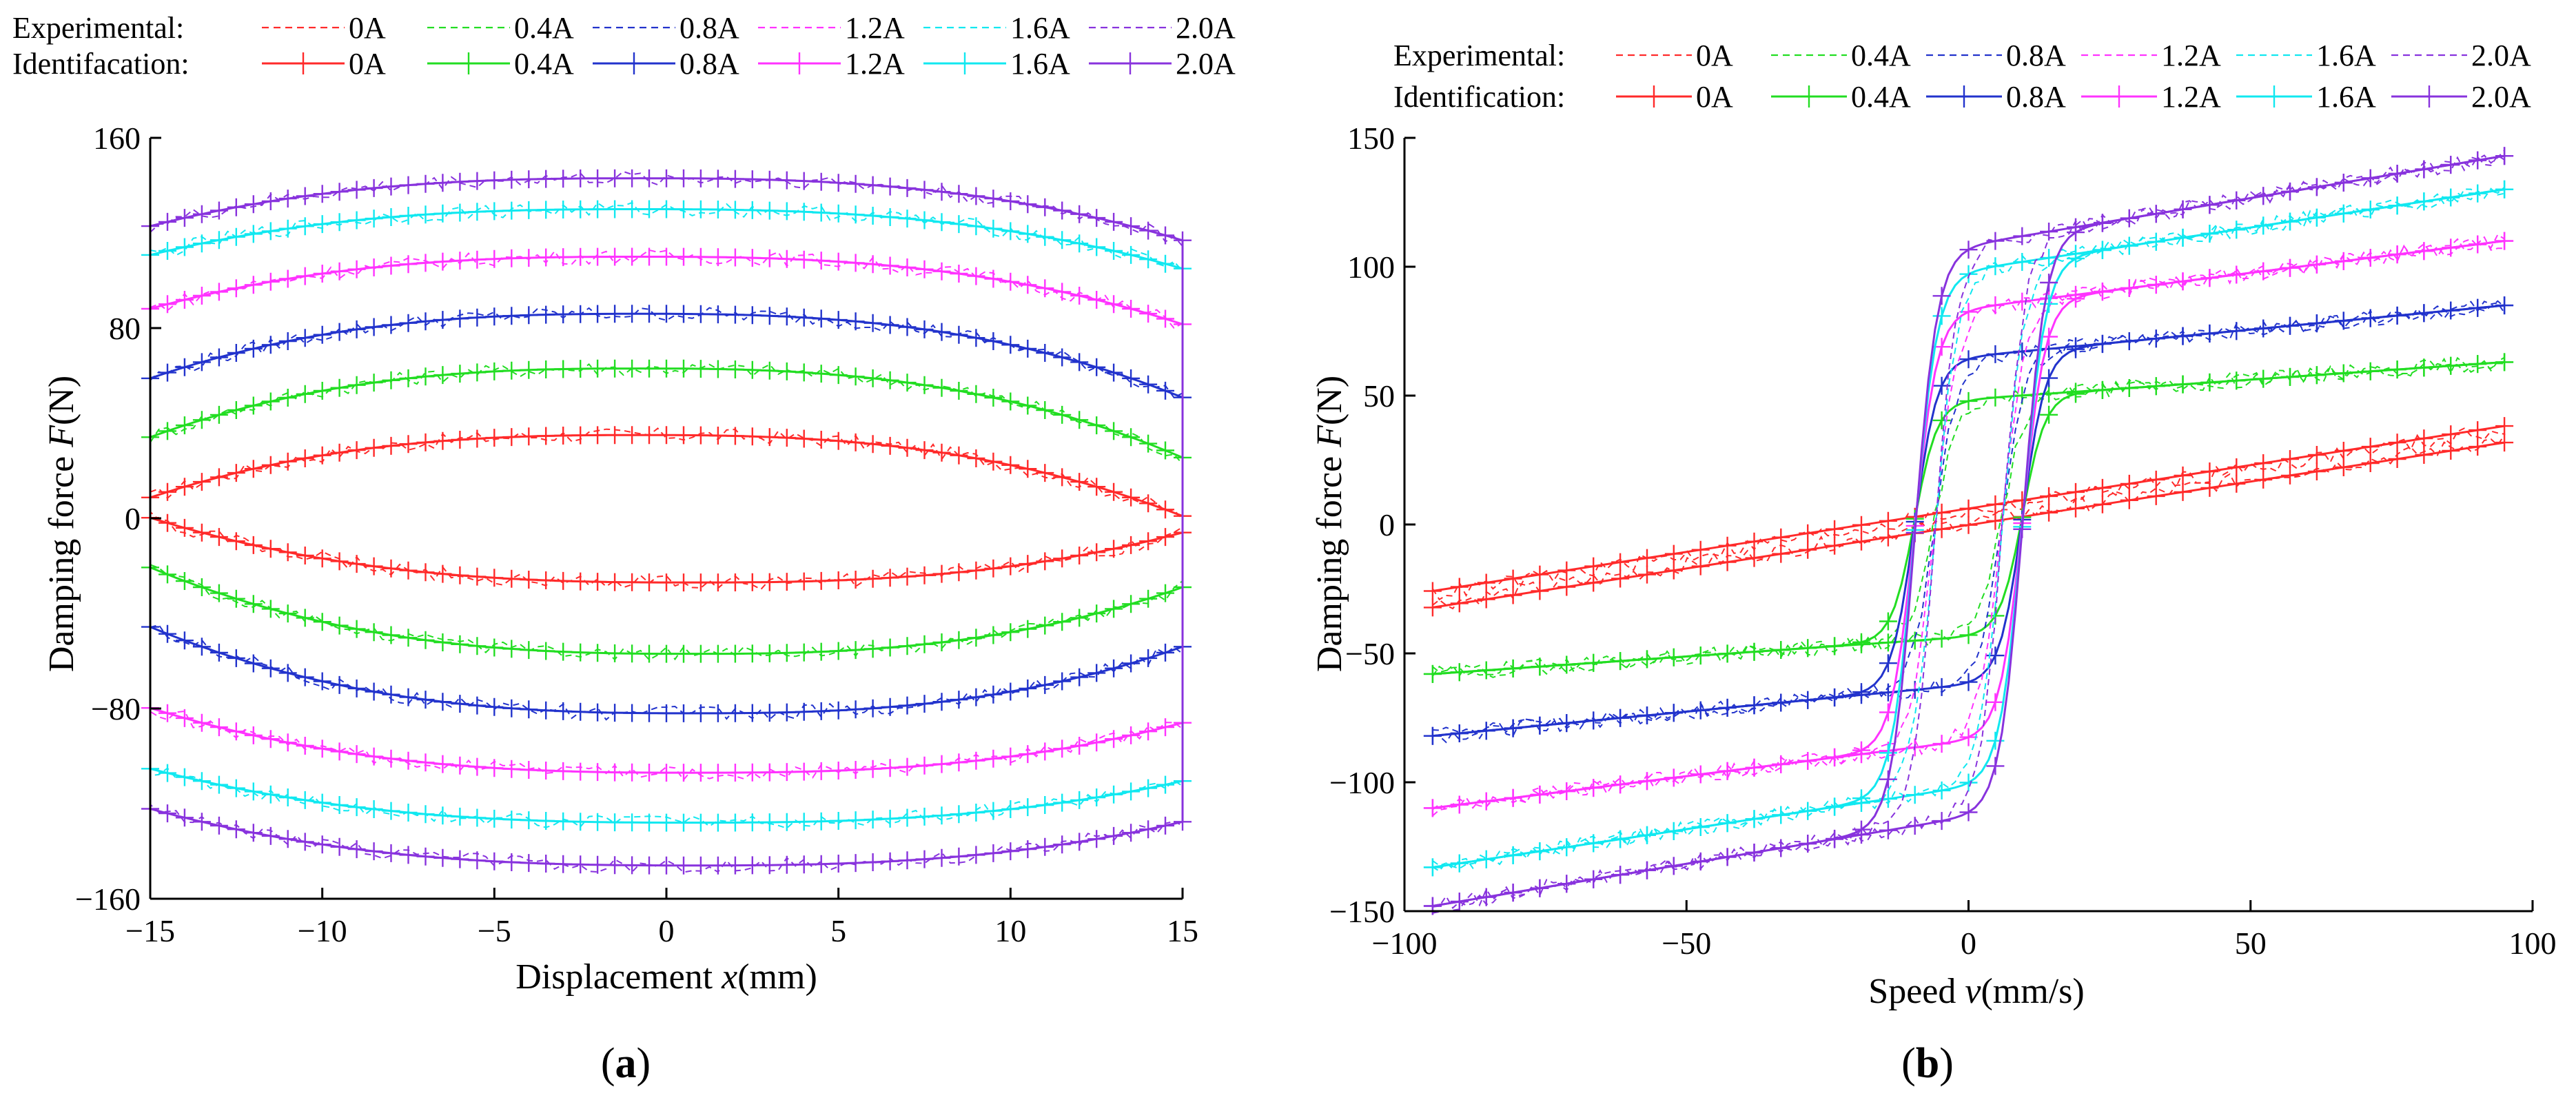 Image resolution: width=2576 pixels, height=1100 pixels. I want to click on y-tick-label: 50, so click(1379, 396).